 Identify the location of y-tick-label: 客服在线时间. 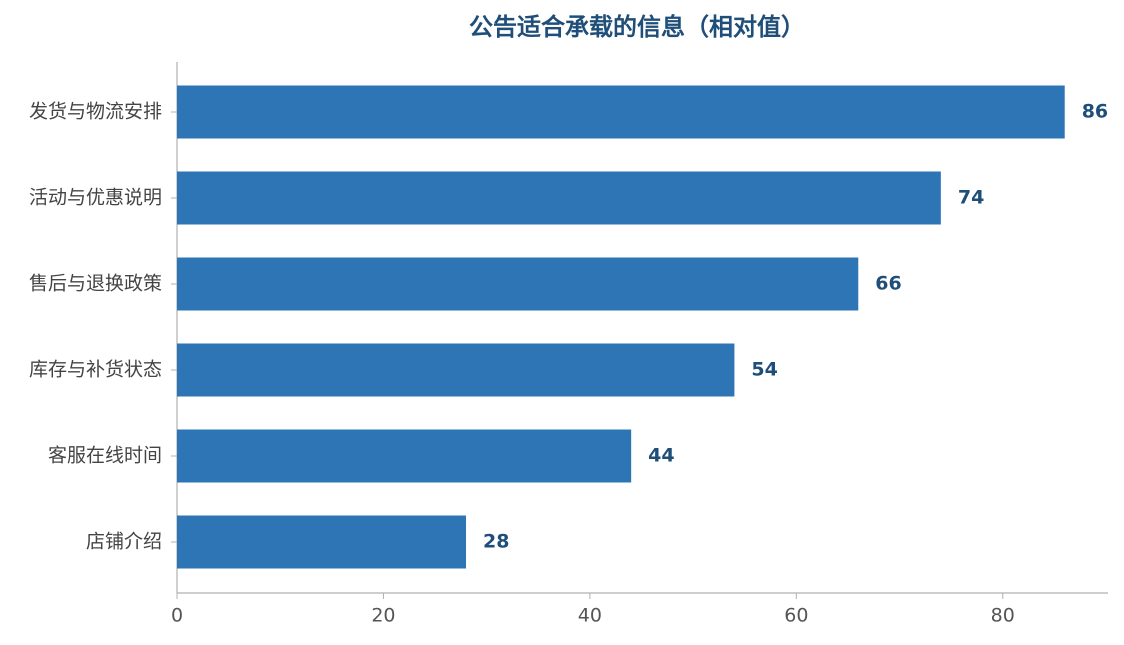
(105, 456).